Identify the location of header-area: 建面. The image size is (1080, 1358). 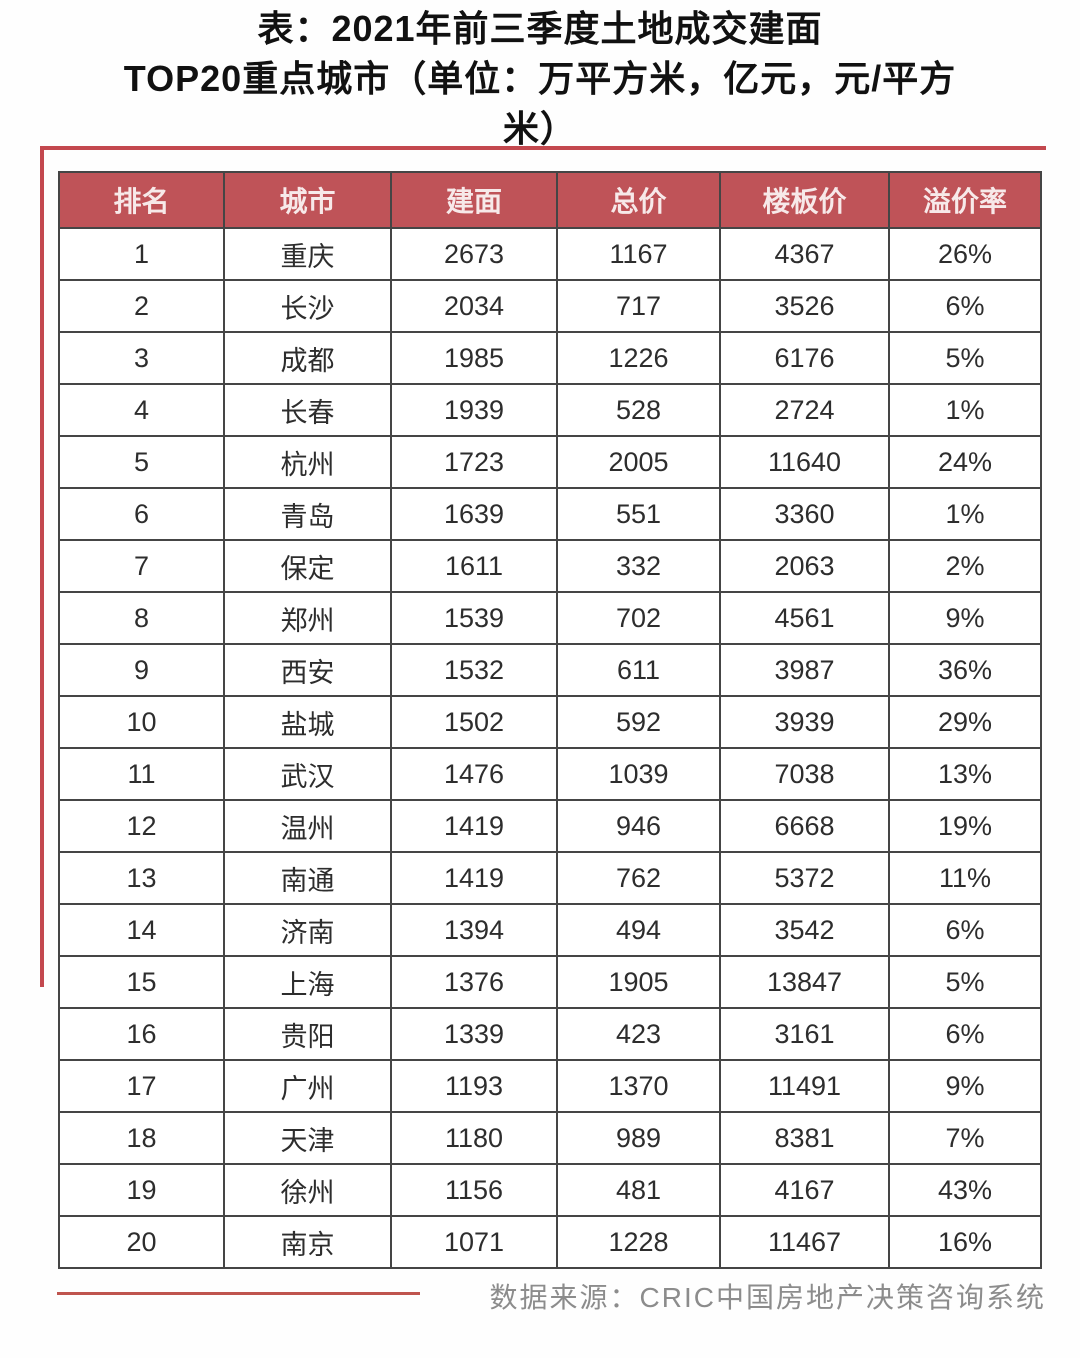
(474, 200).